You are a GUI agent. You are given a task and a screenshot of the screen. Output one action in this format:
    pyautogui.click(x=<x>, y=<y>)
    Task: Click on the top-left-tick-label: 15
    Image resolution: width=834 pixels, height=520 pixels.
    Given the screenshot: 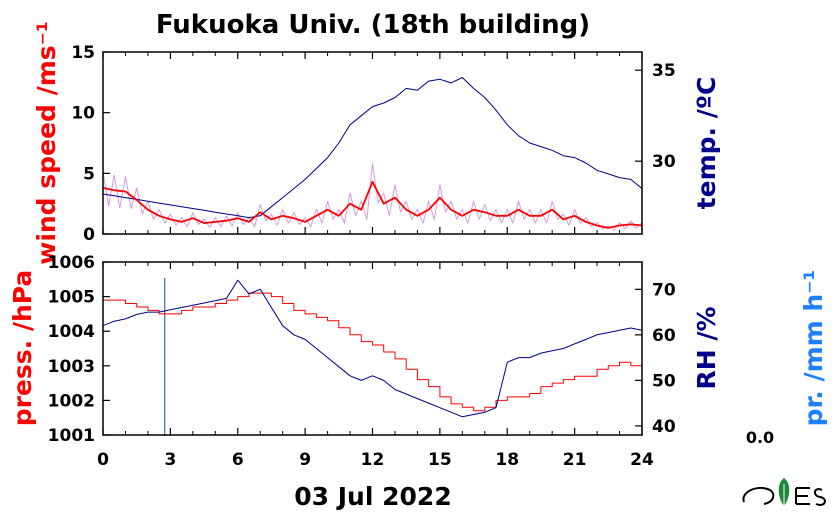 What is the action you would take?
    pyautogui.click(x=83, y=53)
    